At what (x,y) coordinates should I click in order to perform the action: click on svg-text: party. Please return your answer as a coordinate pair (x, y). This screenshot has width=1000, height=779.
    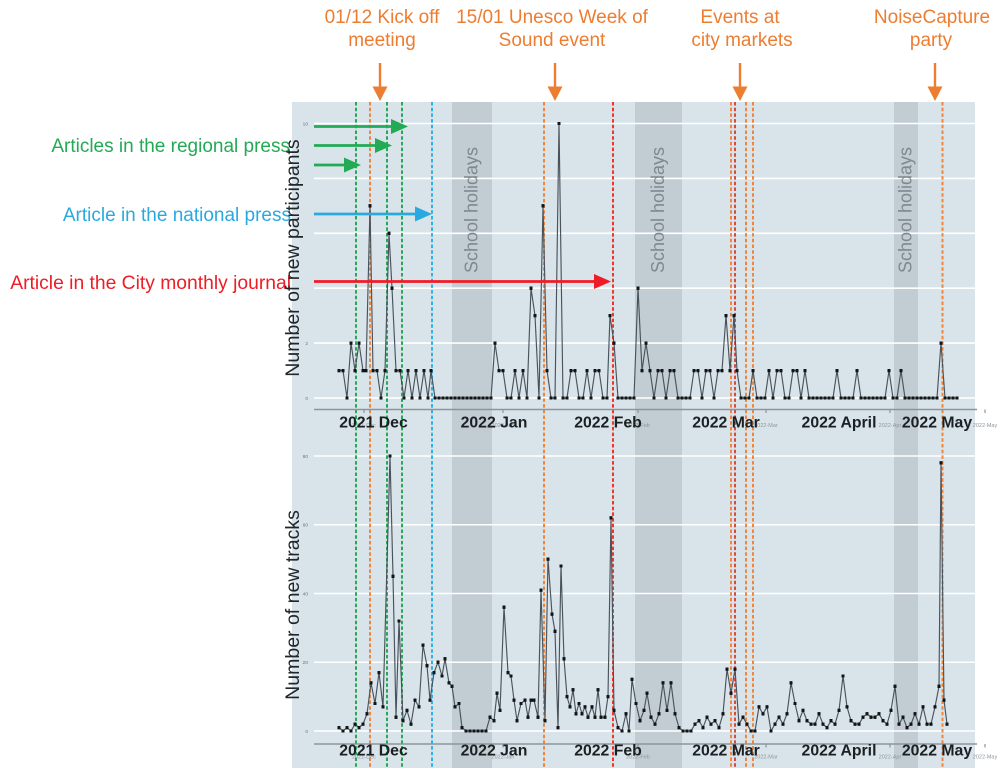
    Looking at the image, I should click on (931, 40).